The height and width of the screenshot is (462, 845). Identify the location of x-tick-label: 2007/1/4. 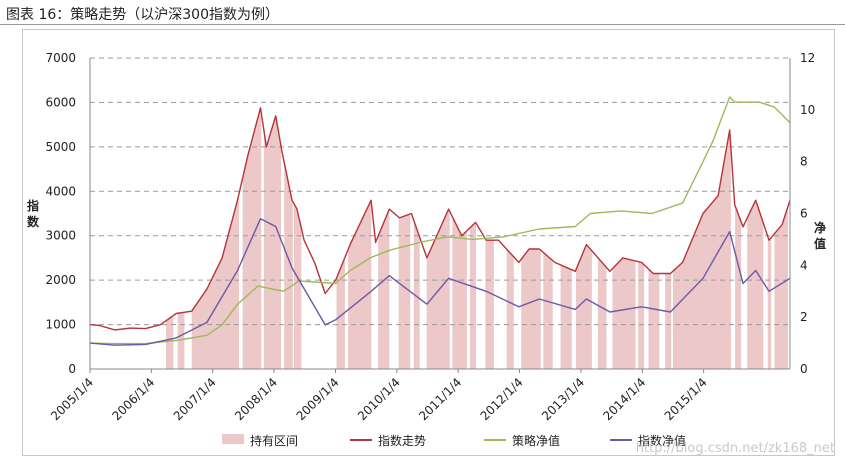
(195, 399).